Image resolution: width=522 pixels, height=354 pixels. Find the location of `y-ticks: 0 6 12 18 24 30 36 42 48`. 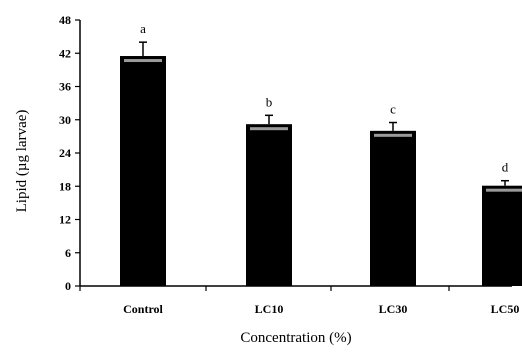

y-ticks: 0 6 12 18 24 30 36 42 48 is located at coordinates (69, 153).